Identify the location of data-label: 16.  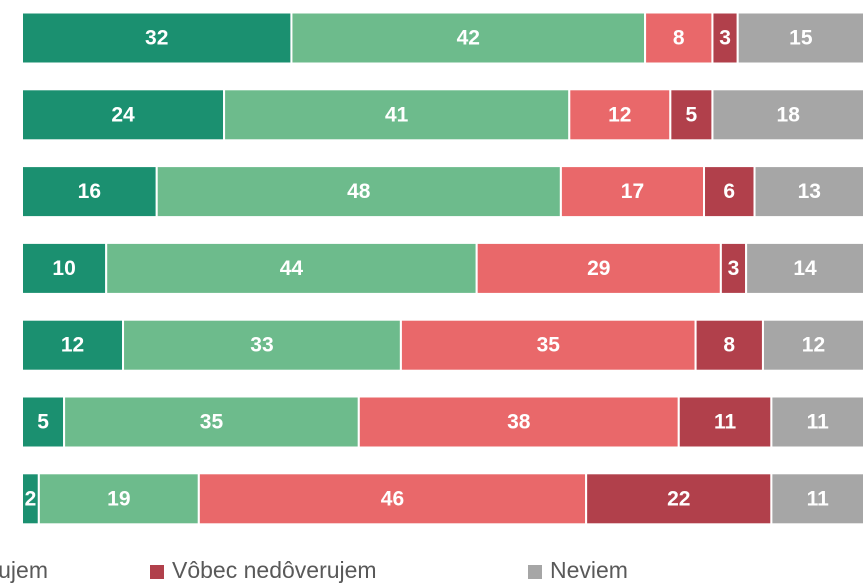
(89, 191).